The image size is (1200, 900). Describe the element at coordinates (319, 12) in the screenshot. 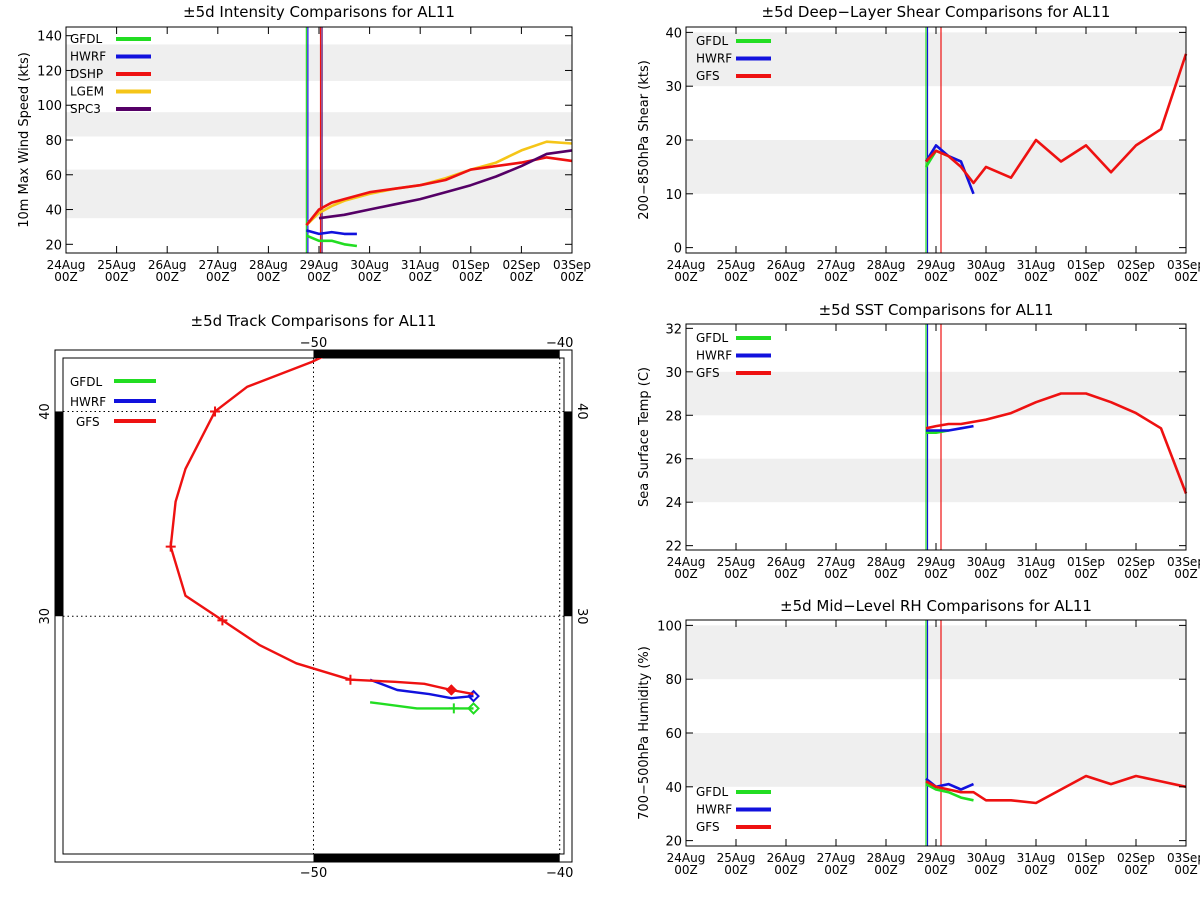

I see `chart-title: ±5d Intensity Comparisons for AL11` at that location.